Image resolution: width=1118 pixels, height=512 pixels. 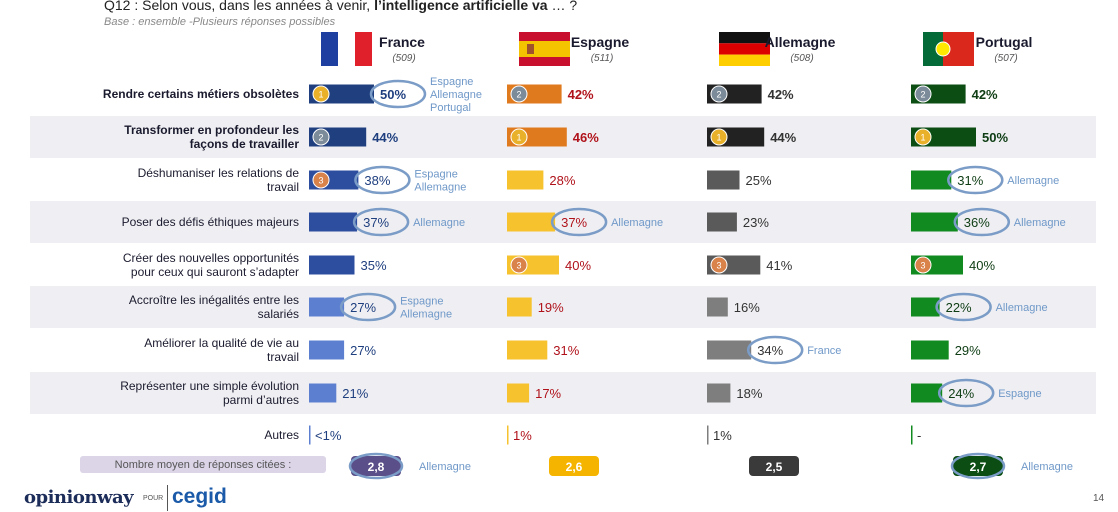 I want to click on average-label: Nombre moyen de réponses citées :, so click(x=203, y=465).